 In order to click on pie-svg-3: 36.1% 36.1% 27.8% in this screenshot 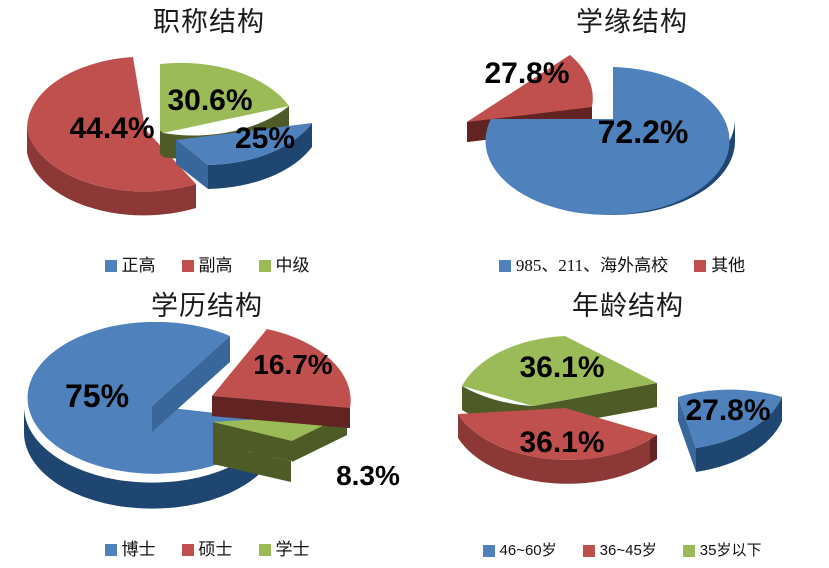, I will do `click(620, 410)`.